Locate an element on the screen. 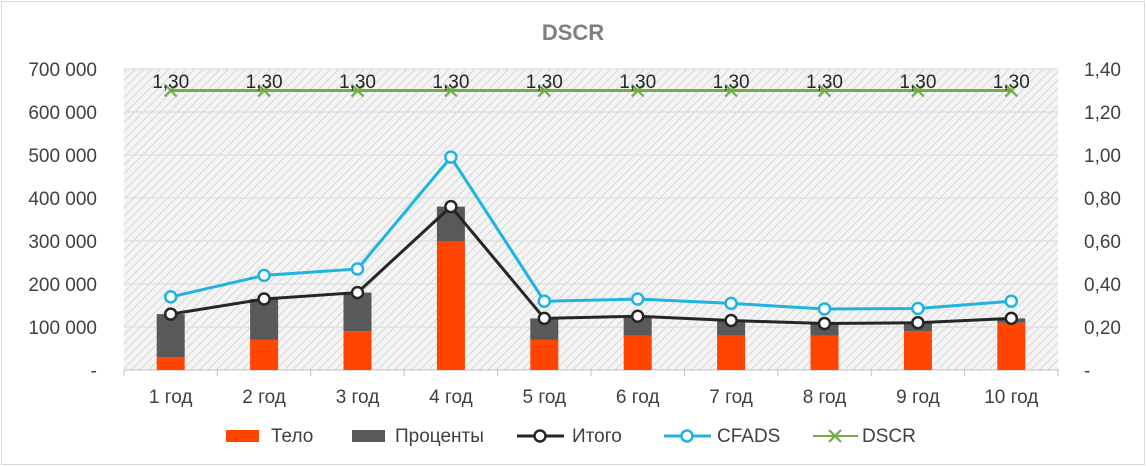 The width and height of the screenshot is (1146, 466). x-tick-label: 4 год is located at coordinates (451, 397).